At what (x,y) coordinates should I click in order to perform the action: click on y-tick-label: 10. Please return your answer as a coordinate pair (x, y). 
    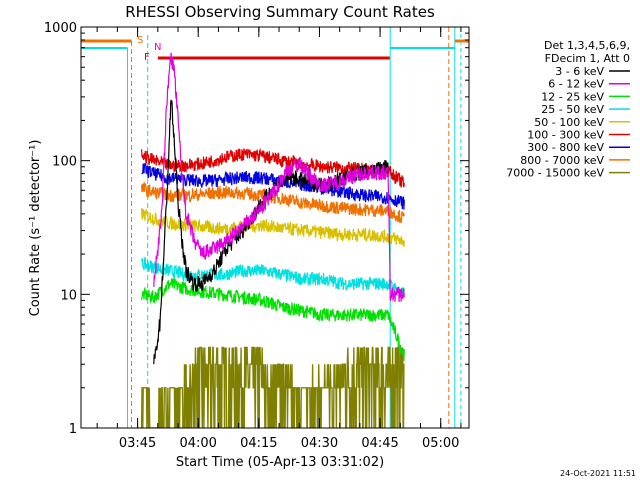
    Looking at the image, I should click on (68, 295).